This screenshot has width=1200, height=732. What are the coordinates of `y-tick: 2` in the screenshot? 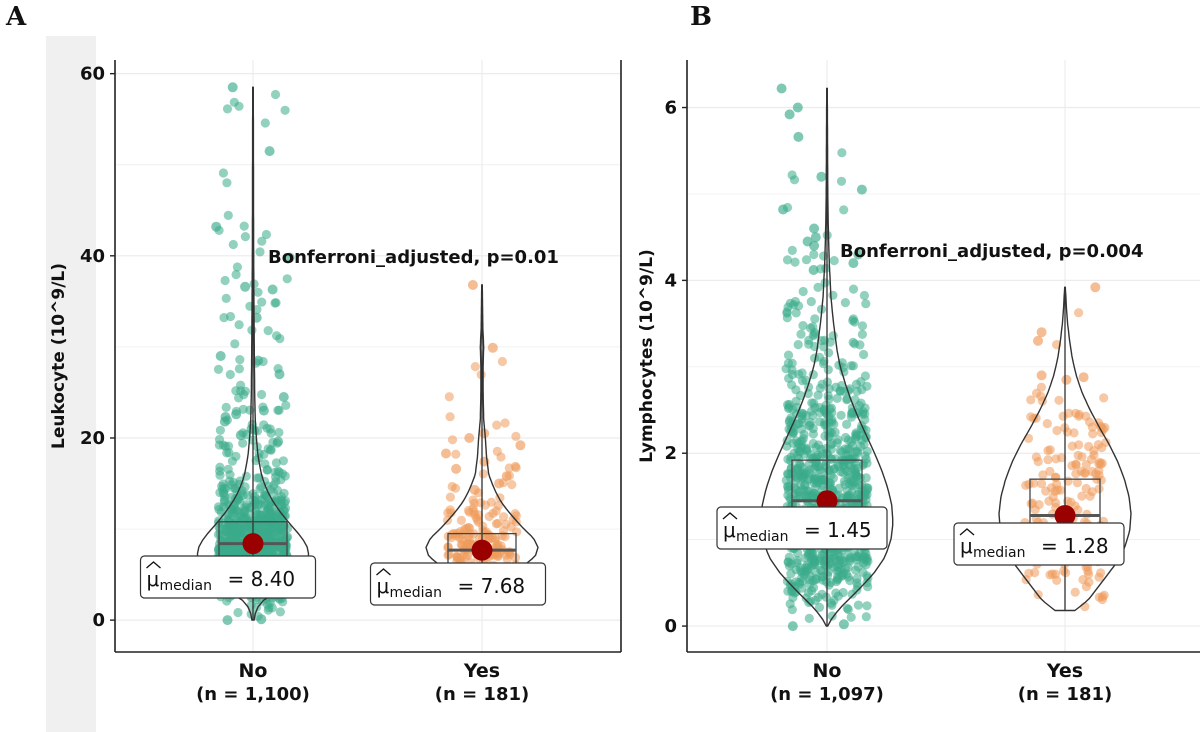 It's located at (675, 453).